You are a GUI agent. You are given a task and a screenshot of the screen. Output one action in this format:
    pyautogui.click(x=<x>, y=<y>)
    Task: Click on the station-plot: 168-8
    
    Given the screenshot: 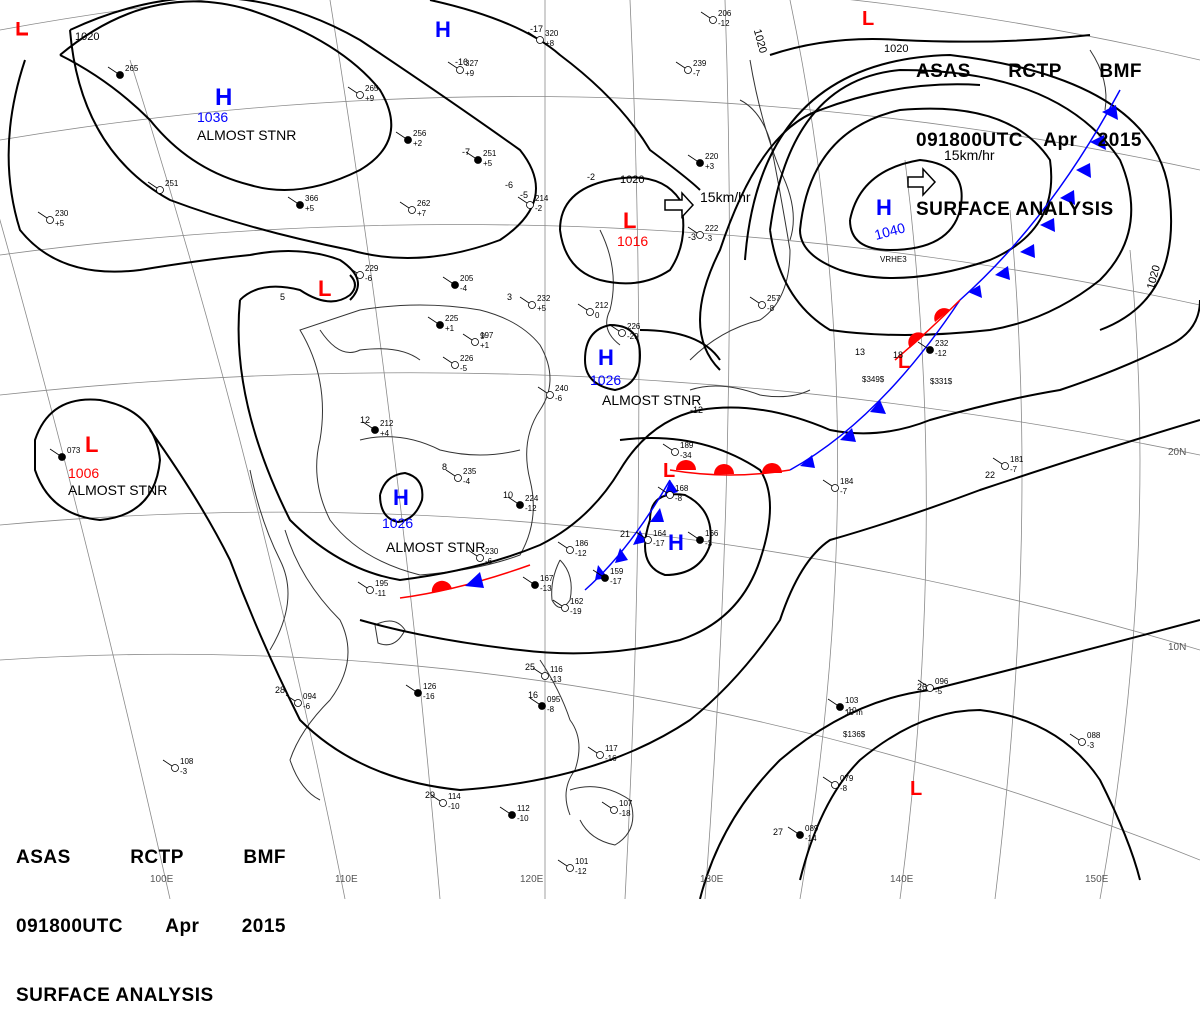 What is the action you would take?
    pyautogui.click(x=673, y=493)
    